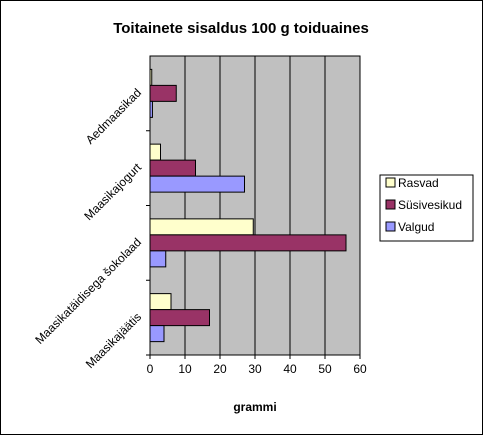  I want to click on x-ticks: 0 10 20 30 40 50 60, so click(257, 365).